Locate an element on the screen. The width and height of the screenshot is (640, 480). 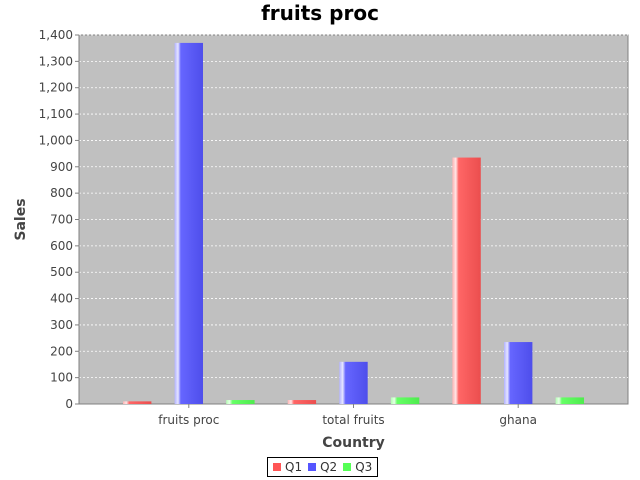
x-tick-label: fruits proc is located at coordinates (188, 420).